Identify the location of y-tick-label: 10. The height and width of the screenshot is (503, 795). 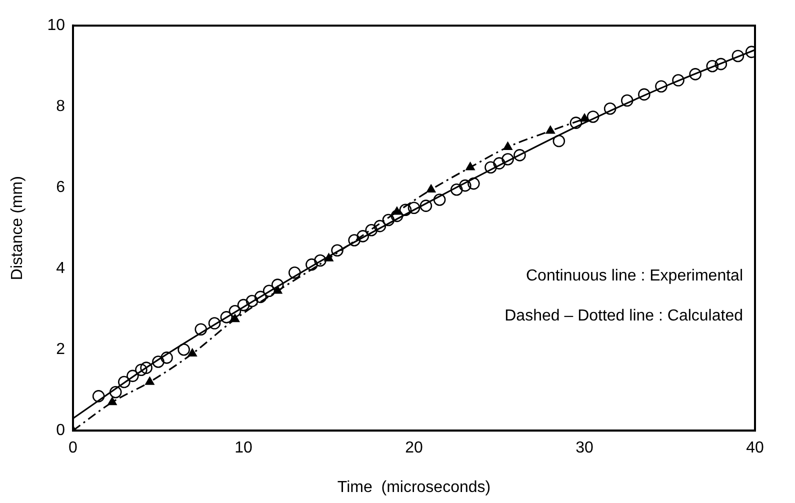
(56, 25).